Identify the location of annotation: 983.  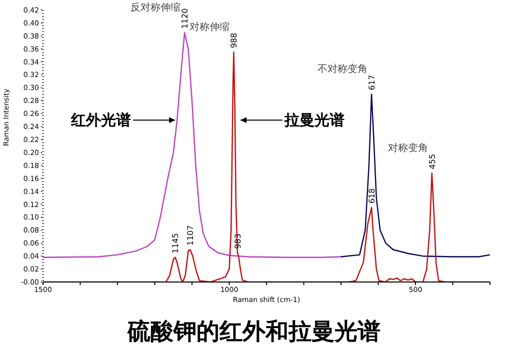
(237, 241).